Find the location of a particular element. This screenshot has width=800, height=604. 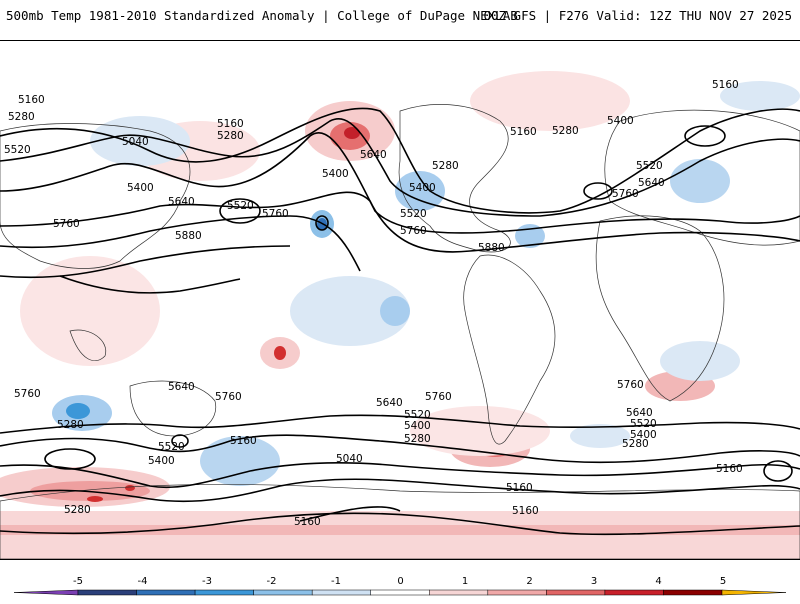

colorbar-tick-label: -2 is located at coordinates (272, 581).